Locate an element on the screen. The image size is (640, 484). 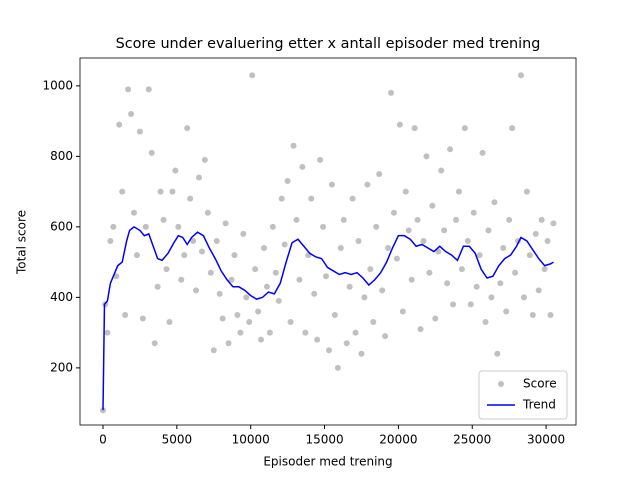
x-tick-label: 20000 is located at coordinates (398, 440).